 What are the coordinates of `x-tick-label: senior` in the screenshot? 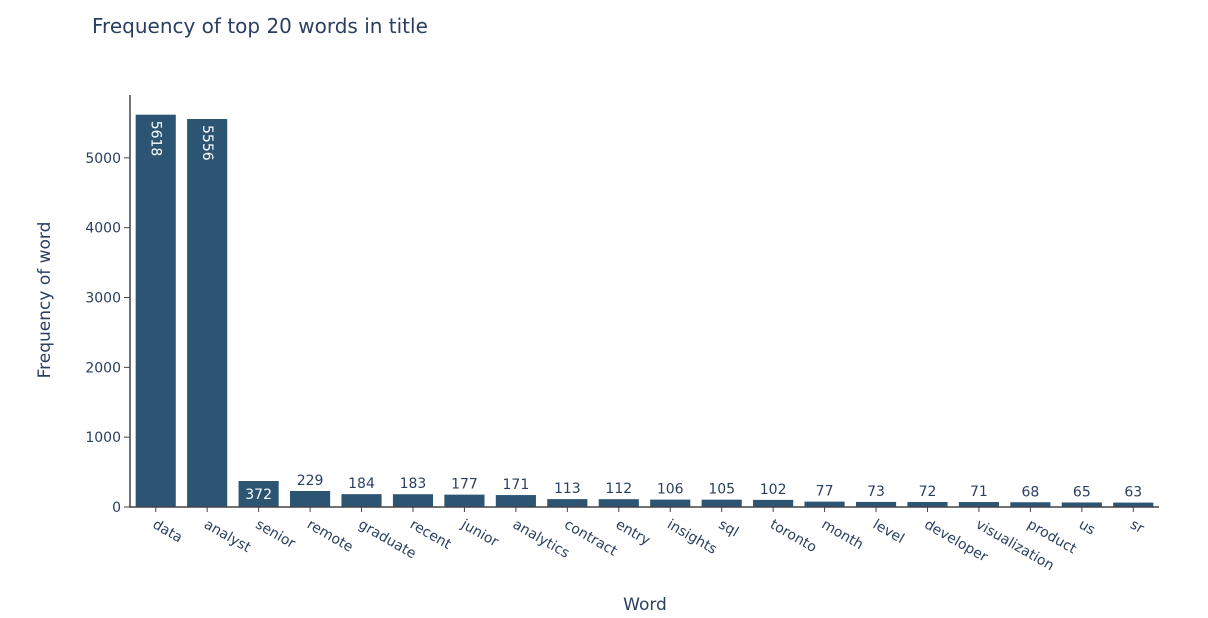 It's located at (275, 534).